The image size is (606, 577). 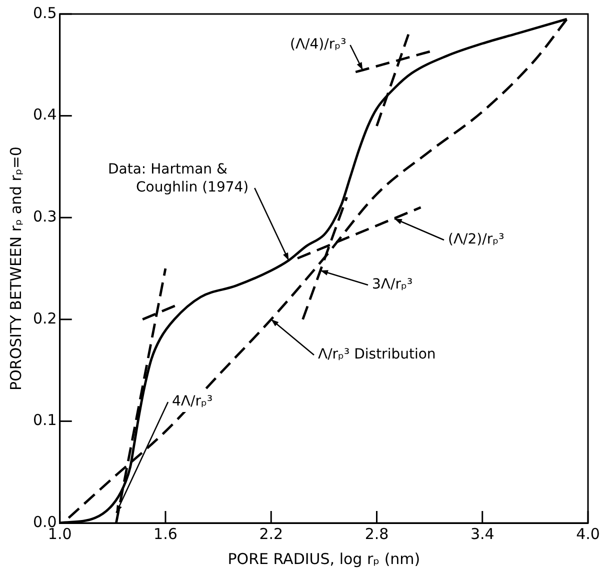 I want to click on annotation: 4Λ/rₚ³, so click(x=192, y=402).